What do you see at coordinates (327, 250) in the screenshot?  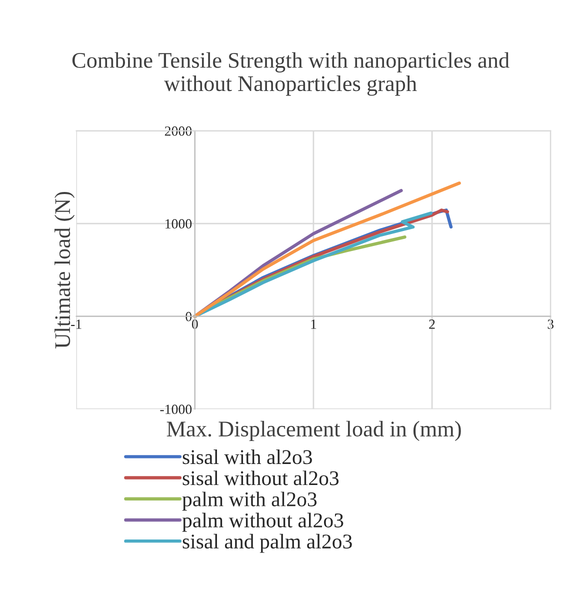 I see `line-series` at bounding box center [327, 250].